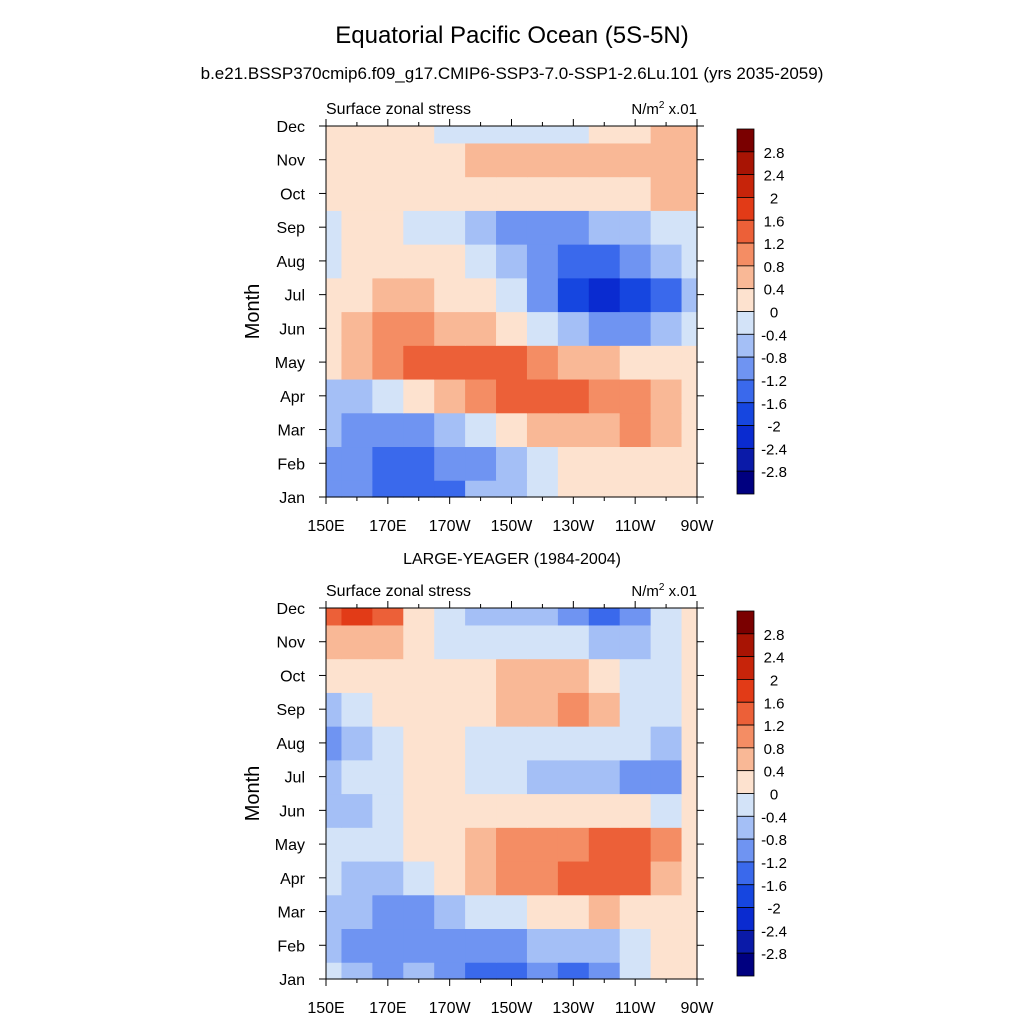 This screenshot has height=1024, width=1024. Describe the element at coordinates (774, 749) in the screenshot. I see `colorbar-label: 0.8` at that location.